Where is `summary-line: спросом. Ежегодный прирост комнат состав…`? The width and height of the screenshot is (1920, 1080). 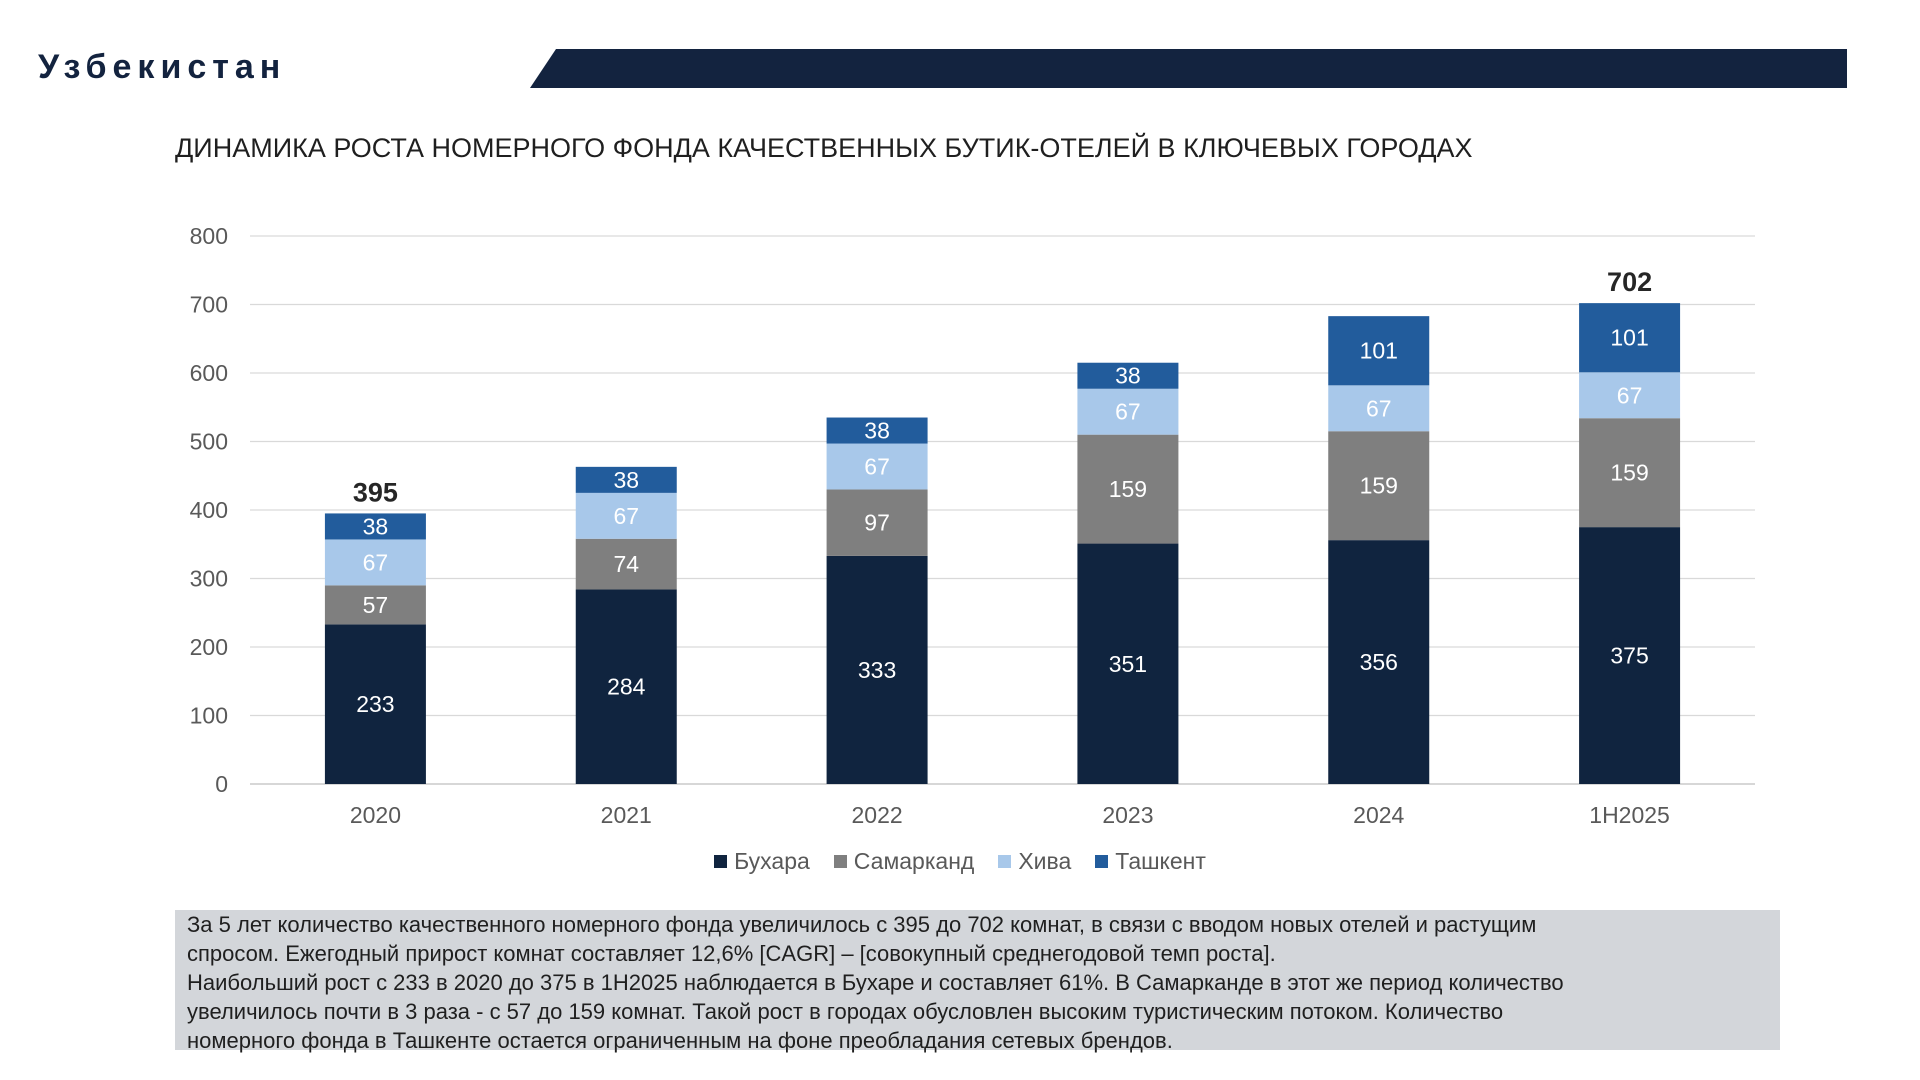
summary-line: спросом. Ежегодный прирост комнат состав… is located at coordinates (731, 953).